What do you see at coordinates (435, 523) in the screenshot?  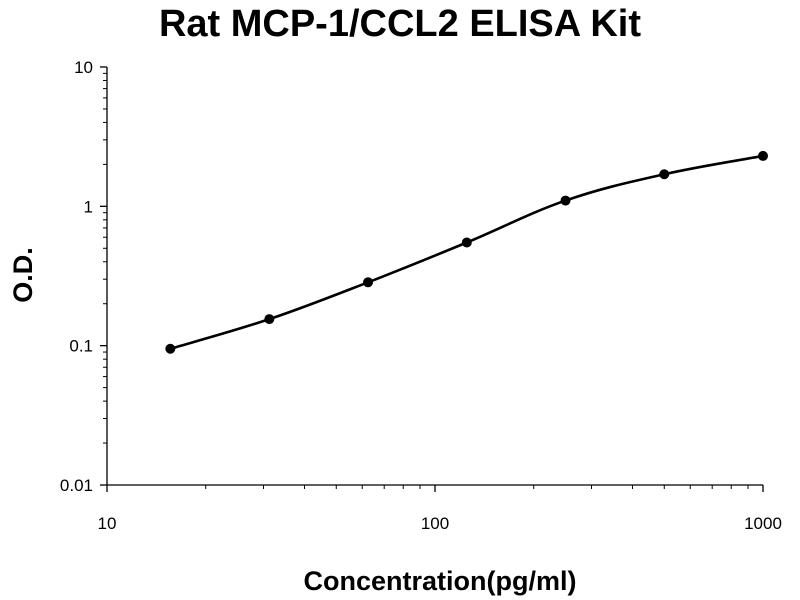 I see `x-tick-label: 100` at bounding box center [435, 523].